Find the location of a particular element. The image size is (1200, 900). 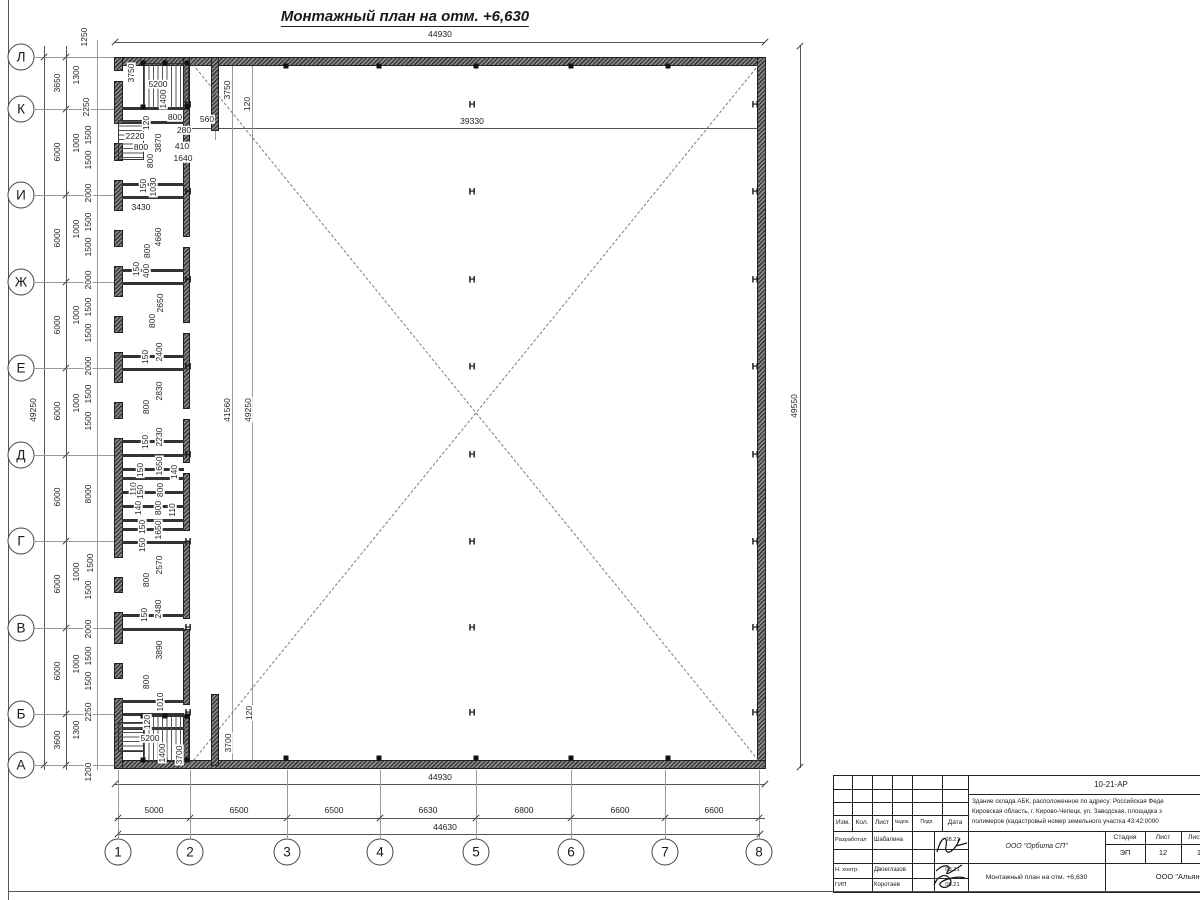

dimension-label: 3700 is located at coordinates (178, 755).